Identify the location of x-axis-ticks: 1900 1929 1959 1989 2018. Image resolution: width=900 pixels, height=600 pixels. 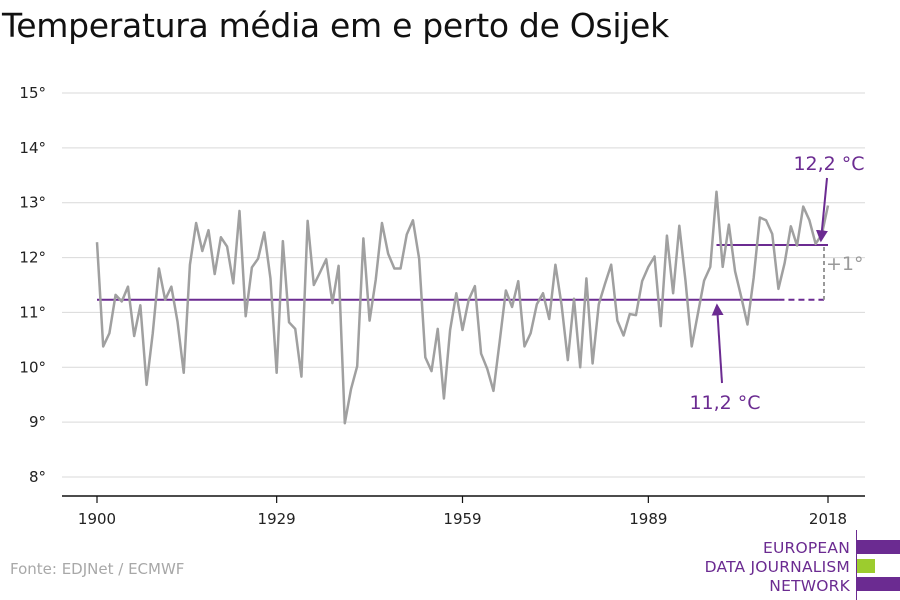
(462, 512).